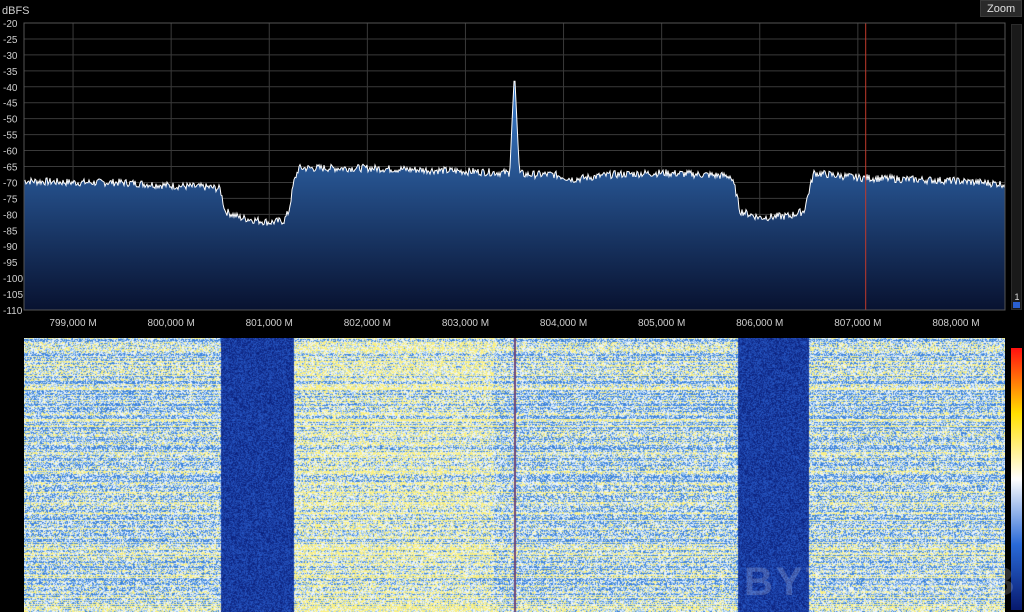  I want to click on y-axis-unit-label: dBFS, so click(16, 11).